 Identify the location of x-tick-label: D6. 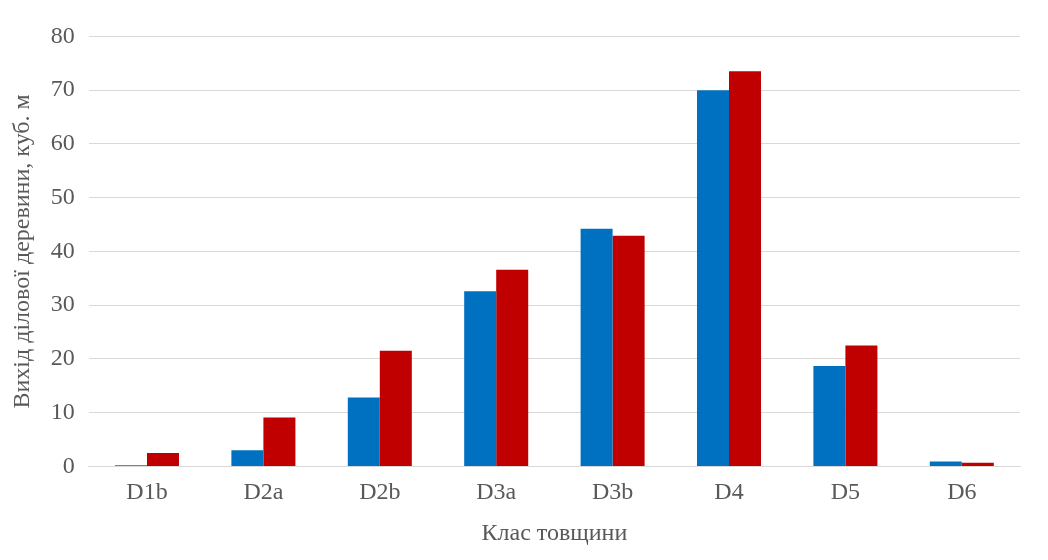
(962, 491).